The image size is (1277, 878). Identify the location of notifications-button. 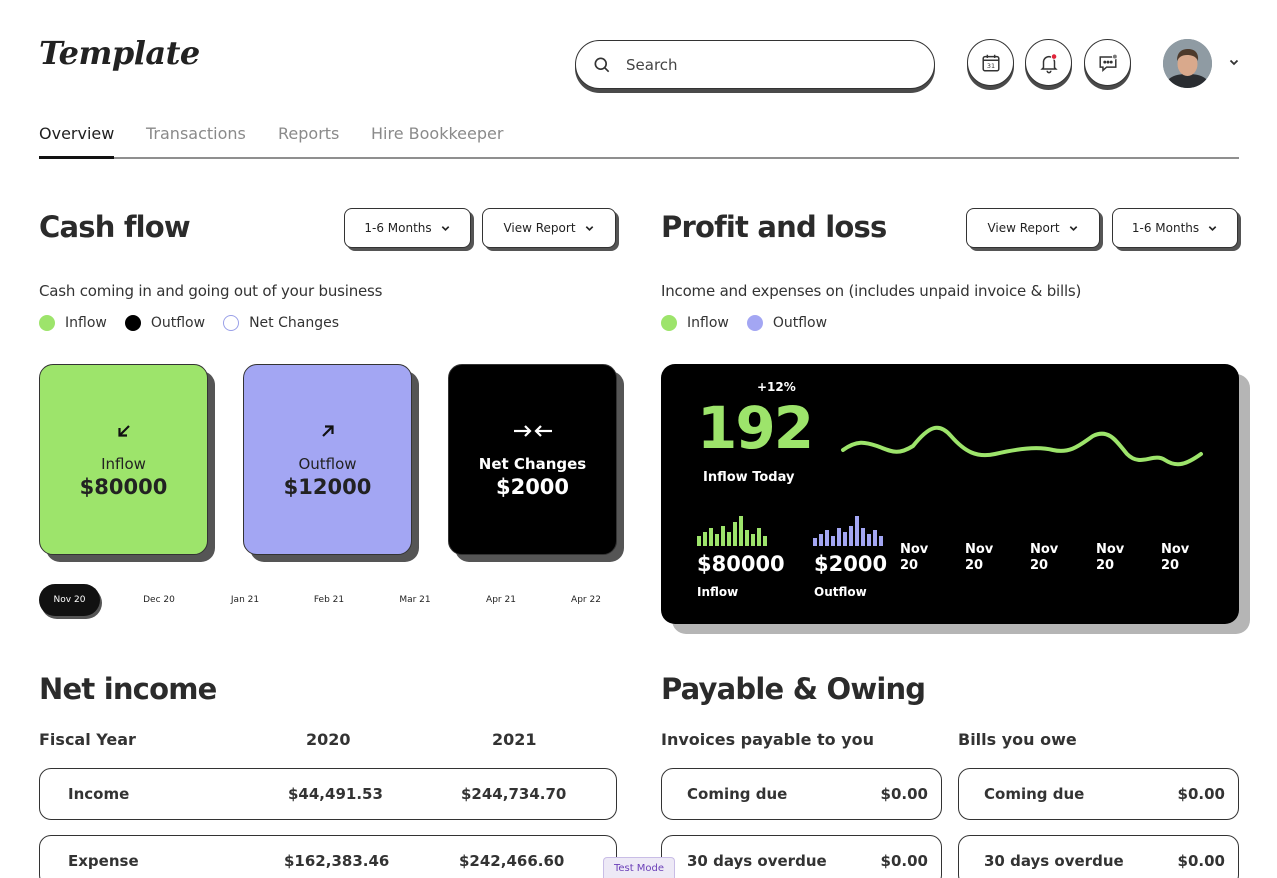
(1048, 62).